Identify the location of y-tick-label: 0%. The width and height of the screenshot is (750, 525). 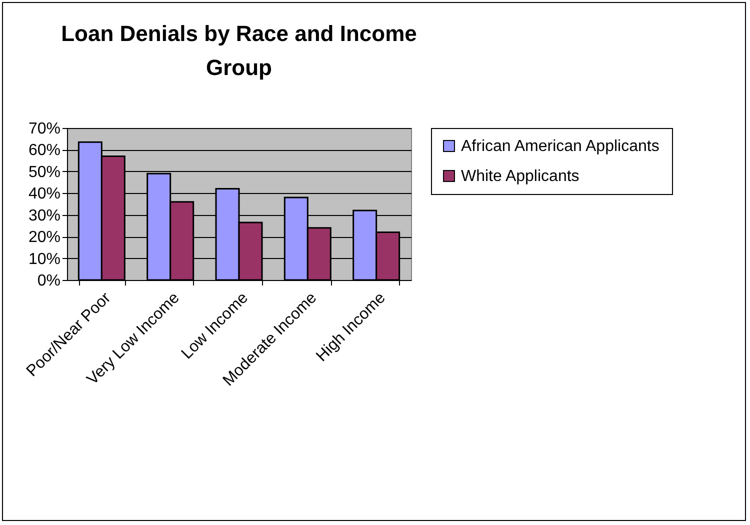
(48, 281).